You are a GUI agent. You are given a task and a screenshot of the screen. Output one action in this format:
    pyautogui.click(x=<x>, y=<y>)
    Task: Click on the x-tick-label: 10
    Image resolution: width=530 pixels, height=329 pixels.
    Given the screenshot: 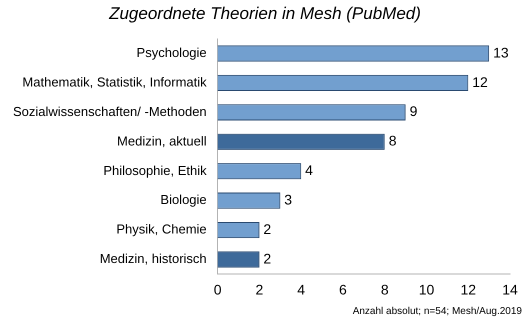 What is the action you would take?
    pyautogui.click(x=426, y=289)
    